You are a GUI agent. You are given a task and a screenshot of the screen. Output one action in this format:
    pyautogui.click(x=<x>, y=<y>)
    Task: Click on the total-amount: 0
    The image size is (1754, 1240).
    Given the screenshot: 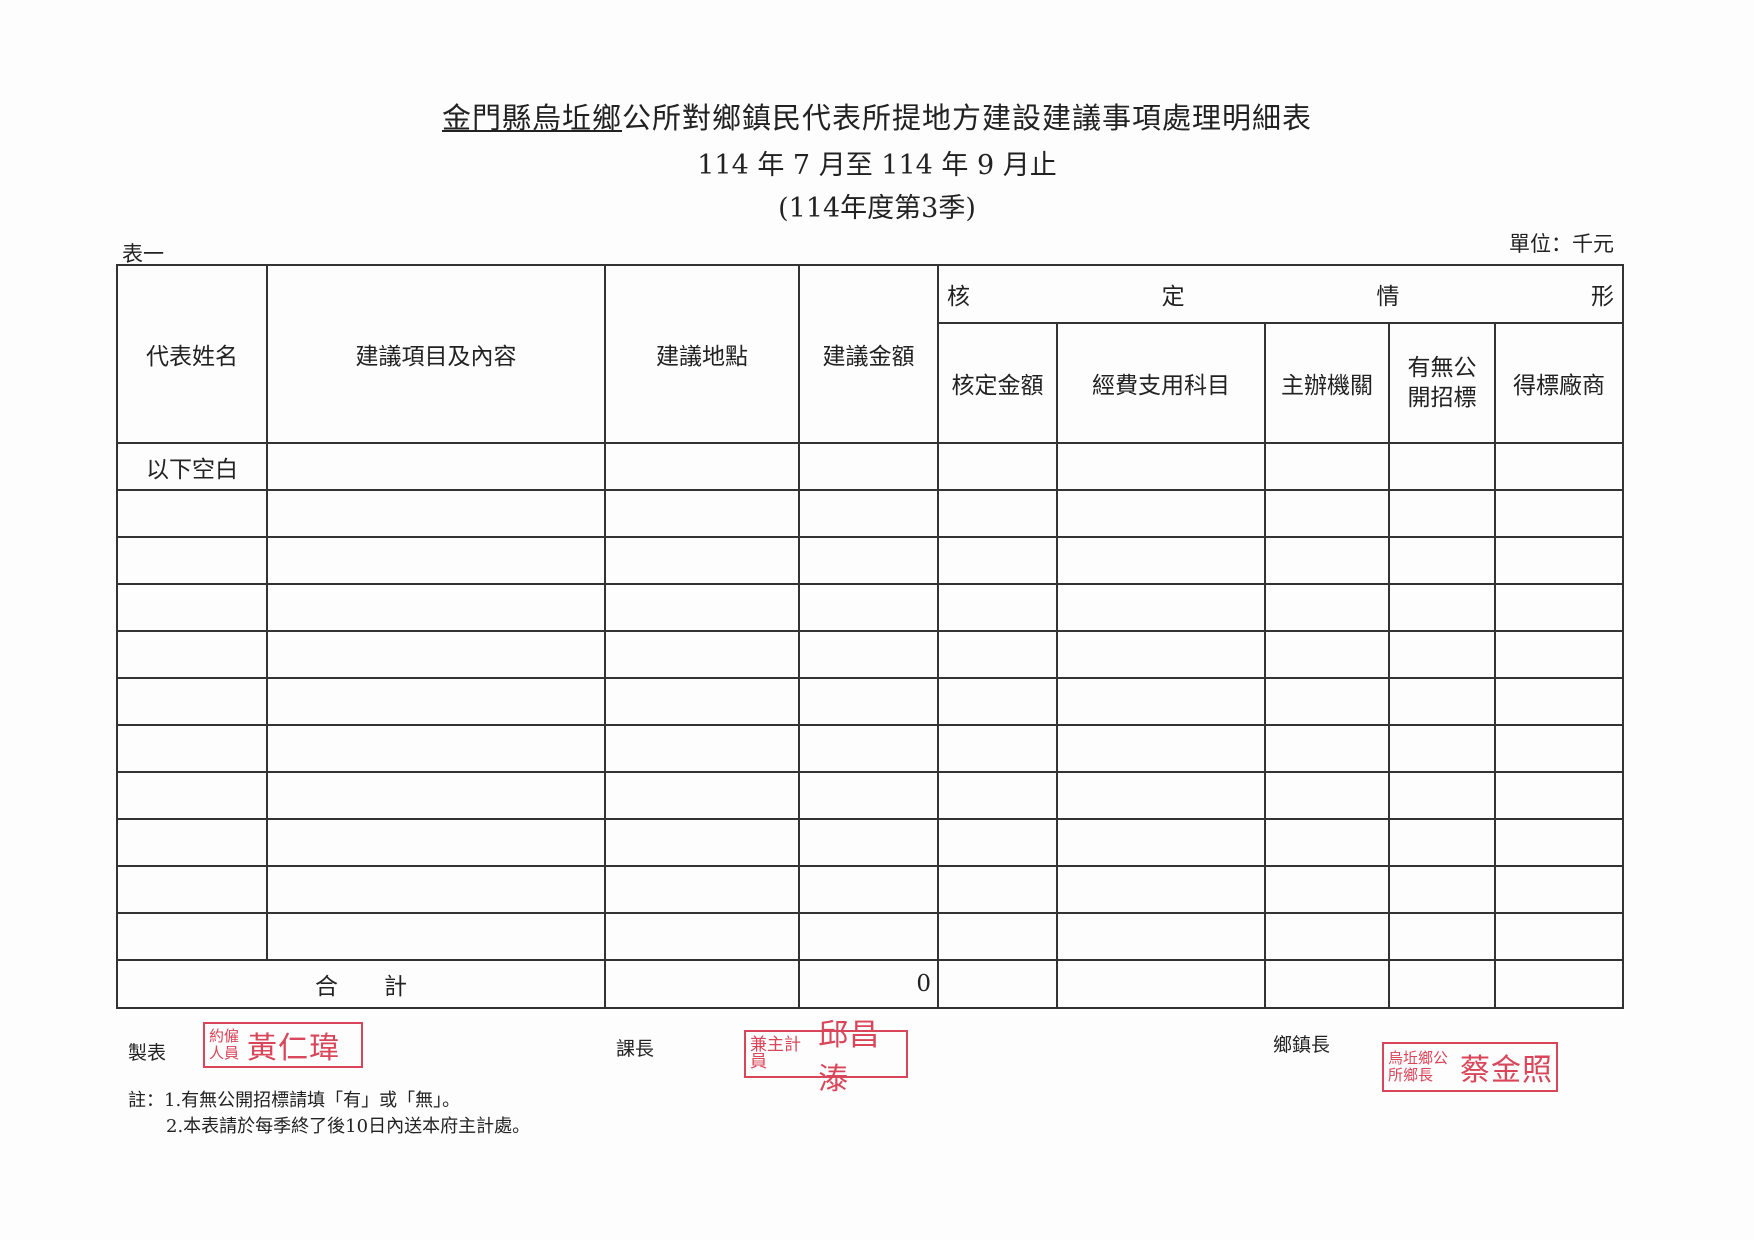 What is the action you would take?
    pyautogui.click(x=868, y=984)
    